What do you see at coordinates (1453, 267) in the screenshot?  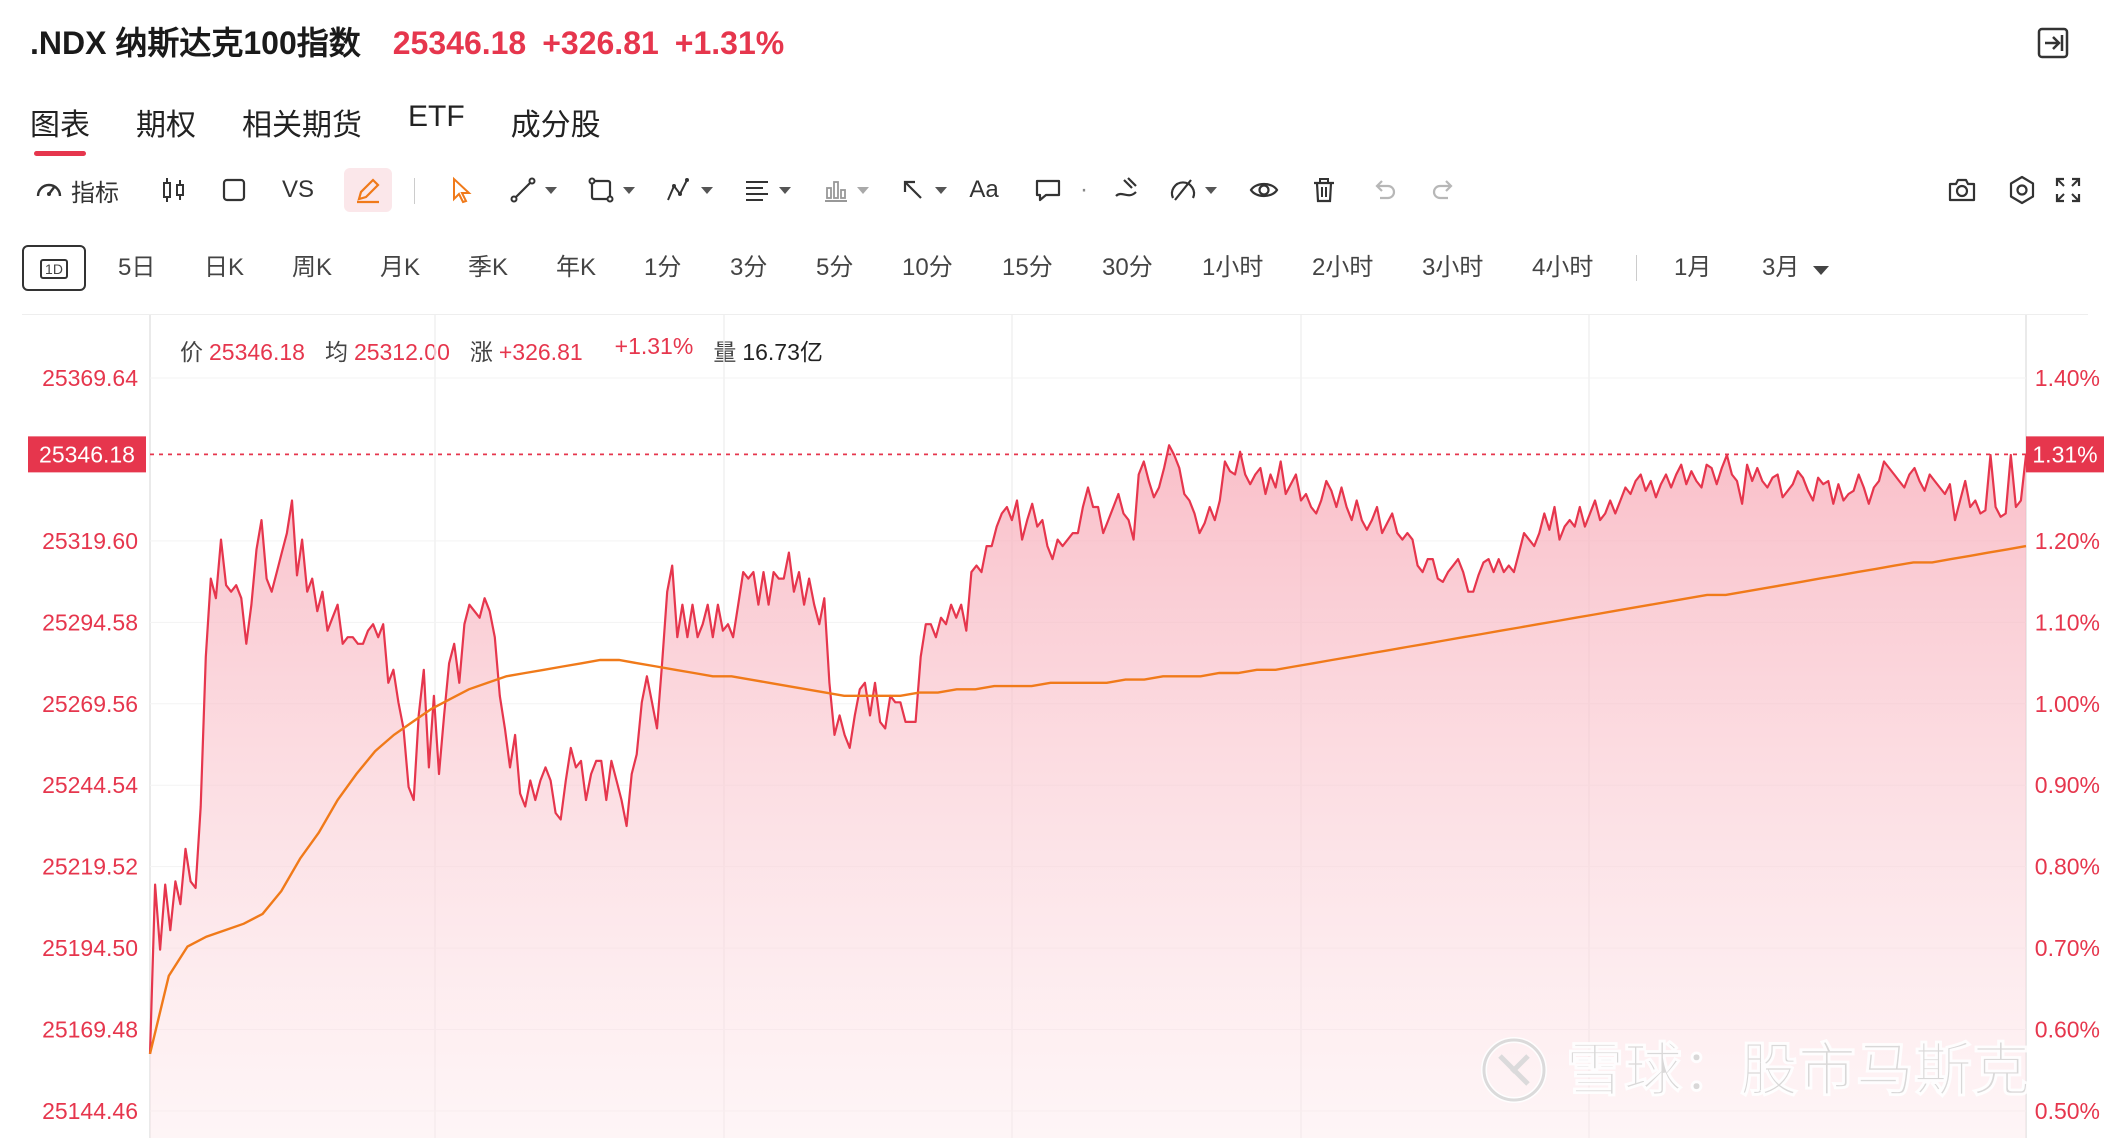 I see `period-3h: 3小时` at bounding box center [1453, 267].